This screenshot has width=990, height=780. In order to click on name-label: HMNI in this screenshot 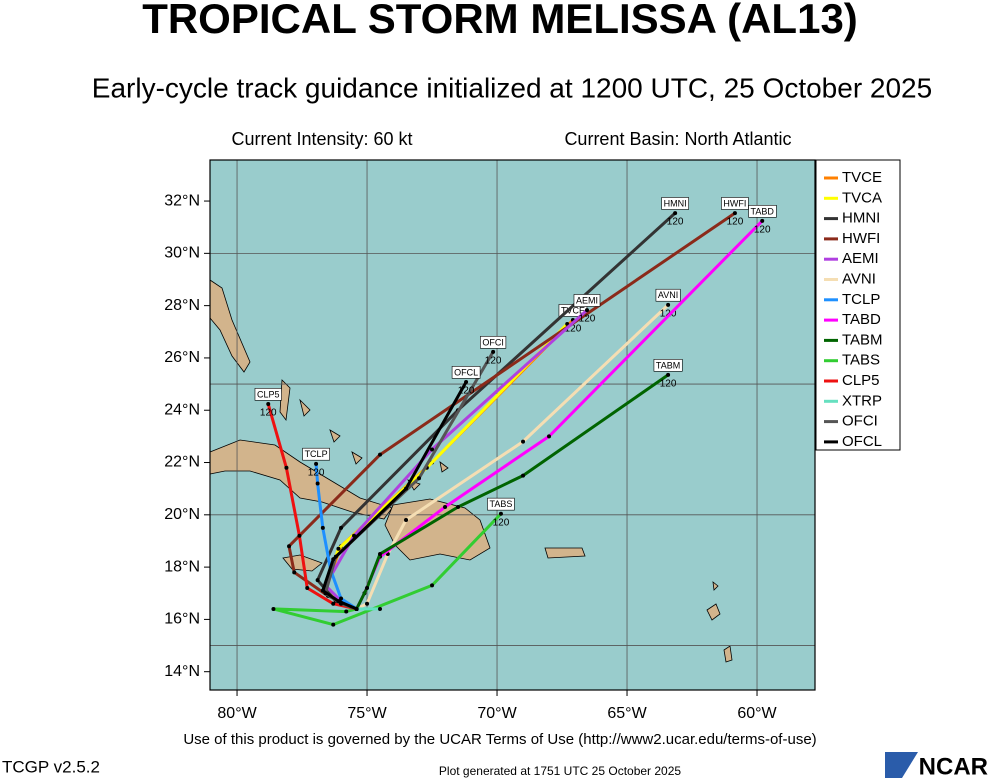, I will do `click(675, 203)`.